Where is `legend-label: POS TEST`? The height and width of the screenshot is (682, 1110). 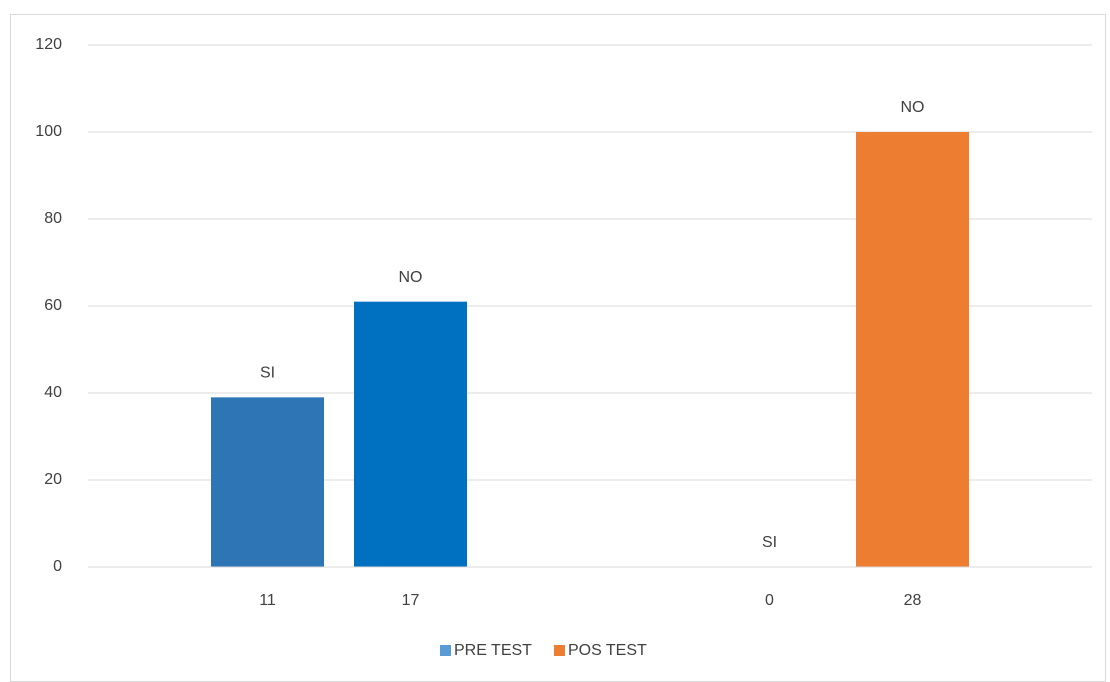
legend-label: POS TEST is located at coordinates (607, 650).